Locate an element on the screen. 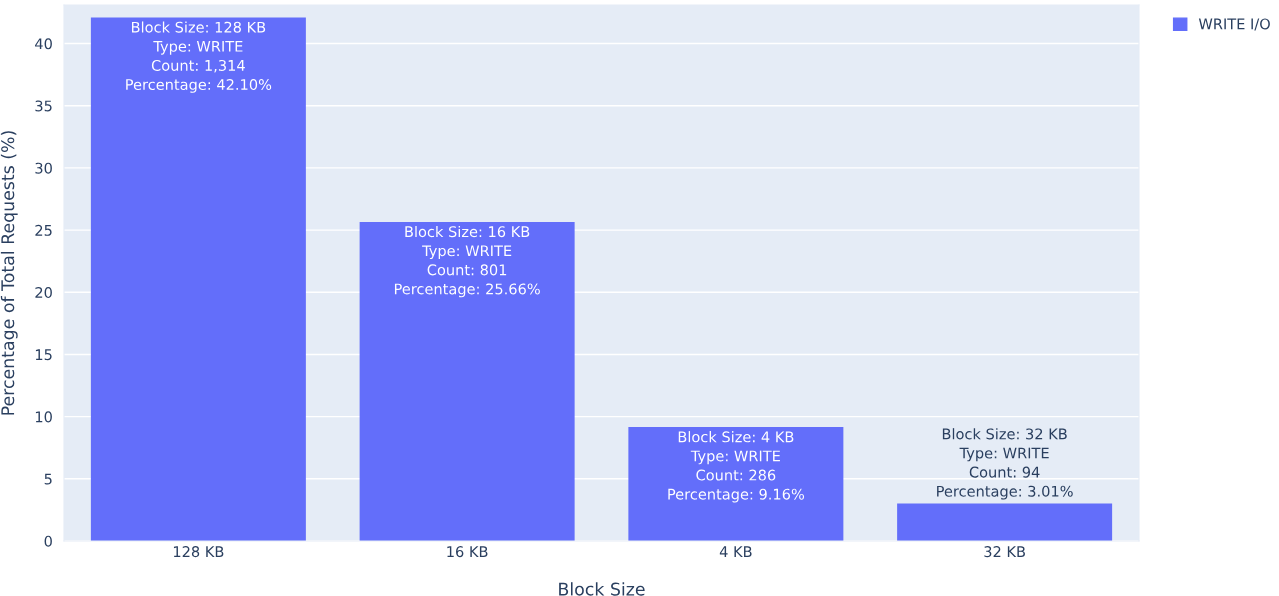  data-label: Block Size: 4 KB Type: WRITE Count: 286 Percentage: 9.16% is located at coordinates (736, 467).